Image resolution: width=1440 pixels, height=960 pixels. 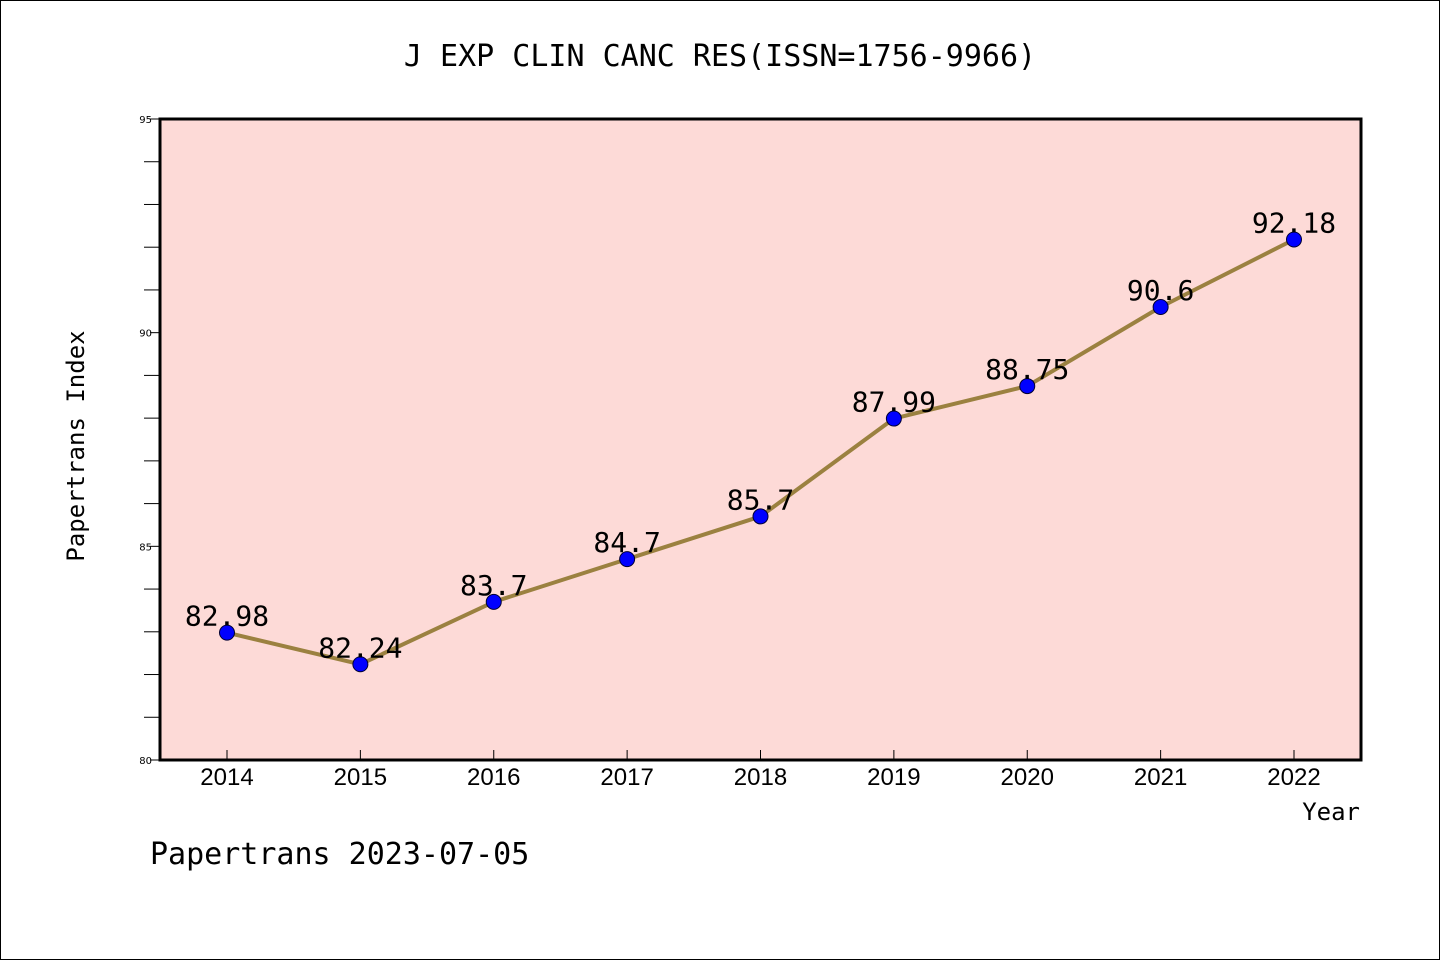 What do you see at coordinates (1160, 290) in the screenshot?
I see `data-label: 90.6` at bounding box center [1160, 290].